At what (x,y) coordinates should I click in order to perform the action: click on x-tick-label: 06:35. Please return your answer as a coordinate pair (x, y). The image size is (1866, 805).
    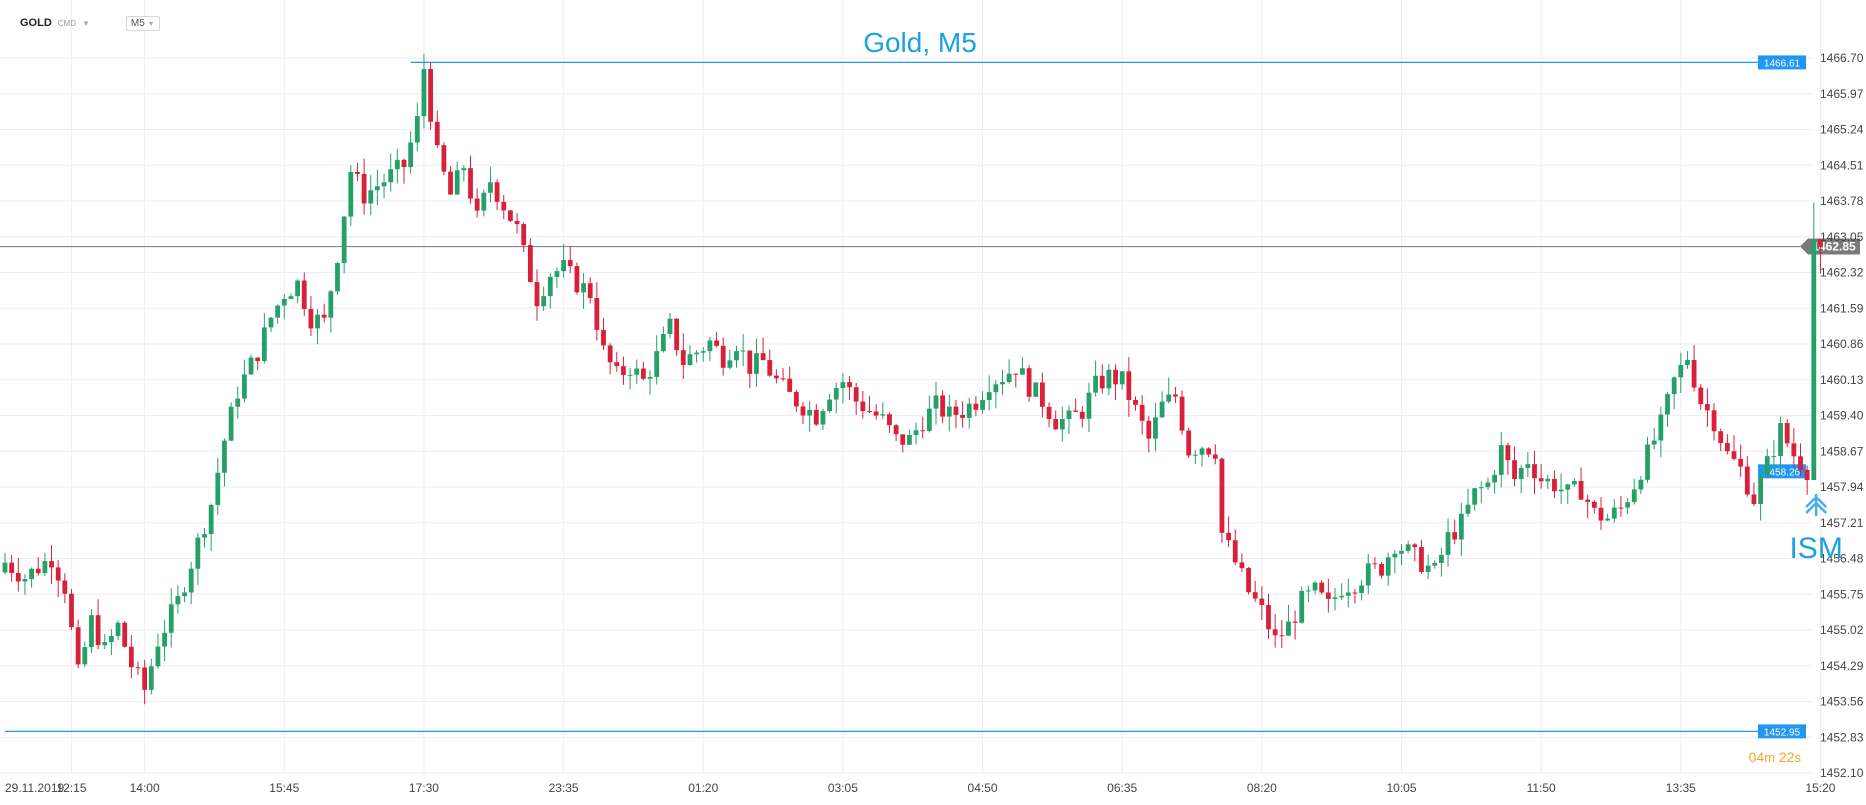
    Looking at the image, I should click on (1122, 788).